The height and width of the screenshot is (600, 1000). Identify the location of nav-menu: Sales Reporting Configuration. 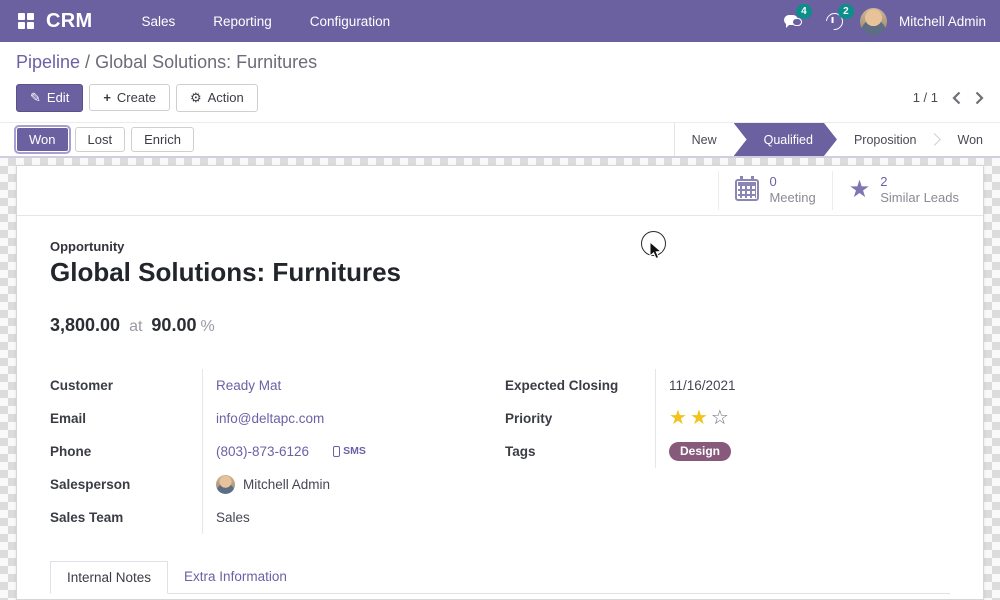
(265, 21).